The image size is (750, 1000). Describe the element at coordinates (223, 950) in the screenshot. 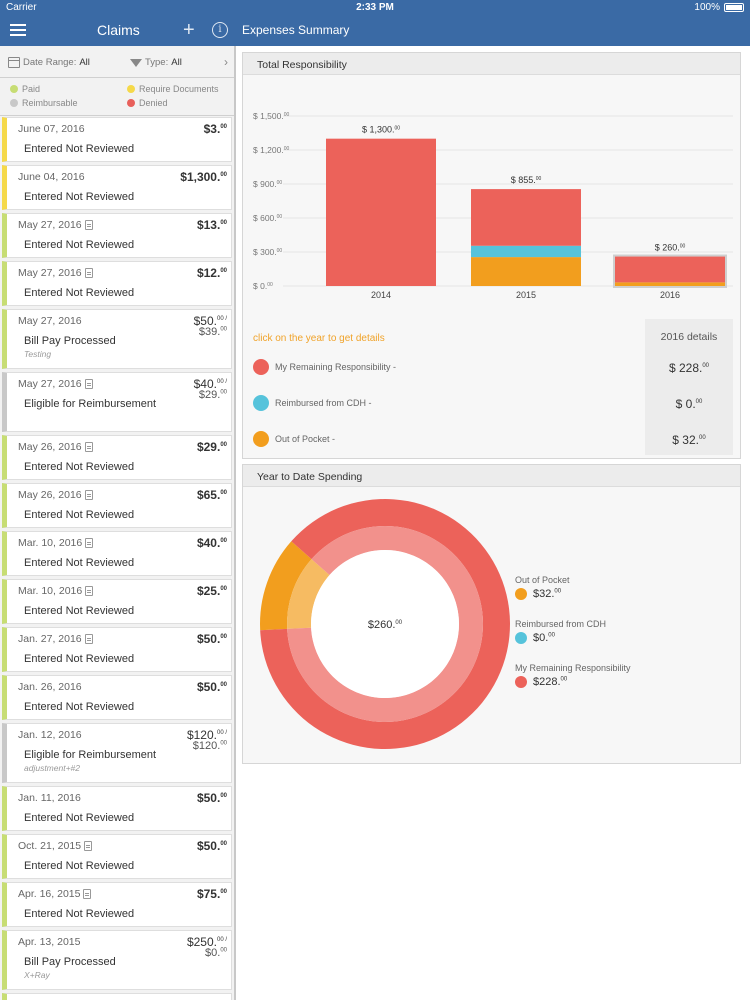

I see `claim-amount-paid-cents: 00` at that location.